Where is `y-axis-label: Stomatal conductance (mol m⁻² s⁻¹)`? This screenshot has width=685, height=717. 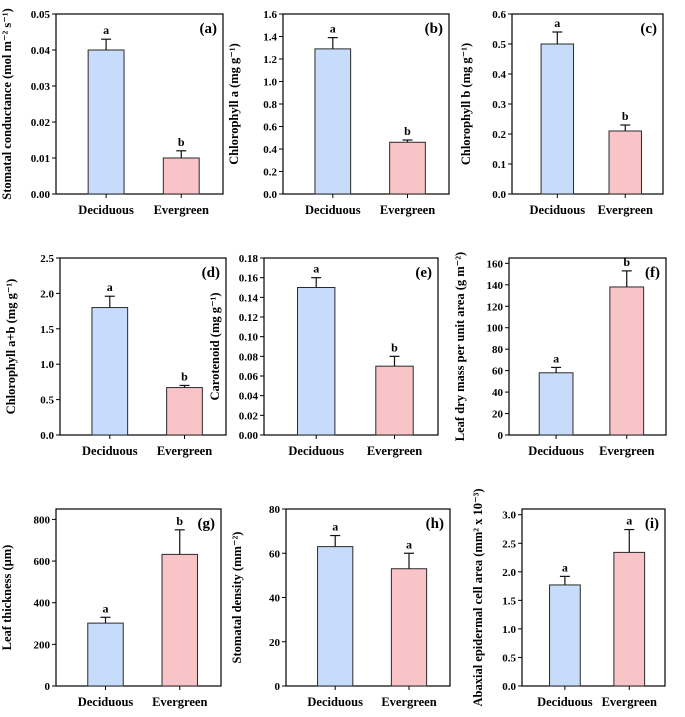
y-axis-label: Stomatal conductance (mol m⁻² s⁻¹) is located at coordinates (7, 104).